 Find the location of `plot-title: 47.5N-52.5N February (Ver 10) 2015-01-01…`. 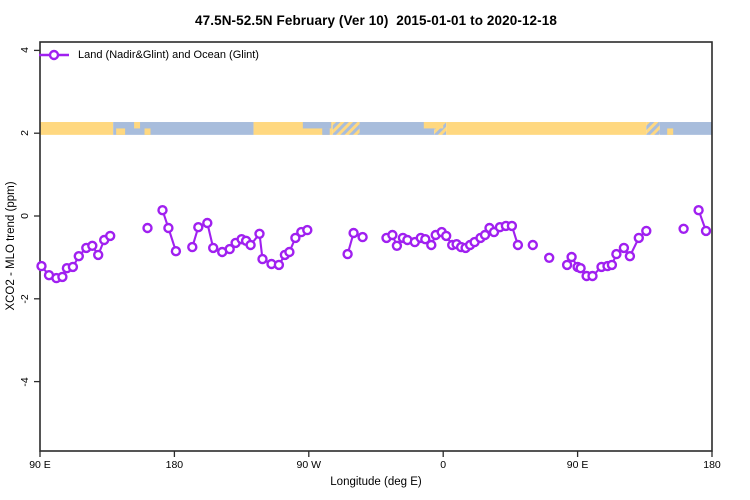

plot-title: 47.5N-52.5N February (Ver 10) 2015-01-01… is located at coordinates (376, 20).